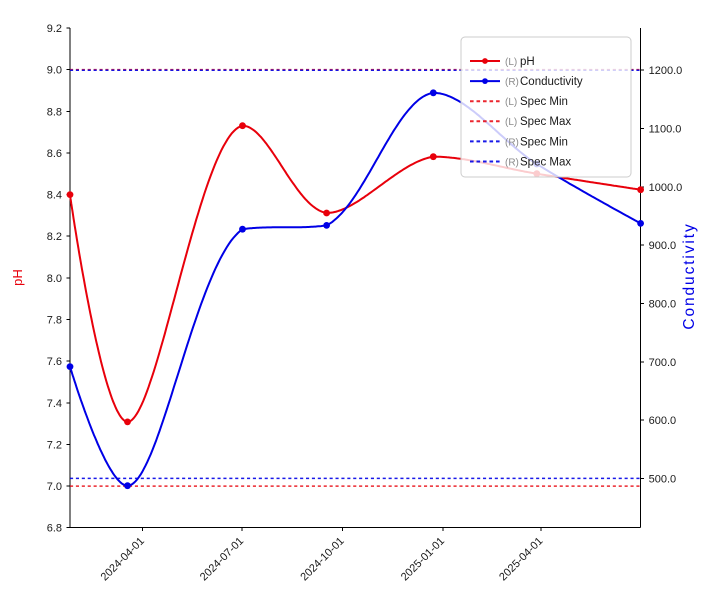 Image resolution: width=704 pixels, height=598 pixels. Describe the element at coordinates (54, 404) in the screenshot. I see `svg-text: 7.4` at that location.